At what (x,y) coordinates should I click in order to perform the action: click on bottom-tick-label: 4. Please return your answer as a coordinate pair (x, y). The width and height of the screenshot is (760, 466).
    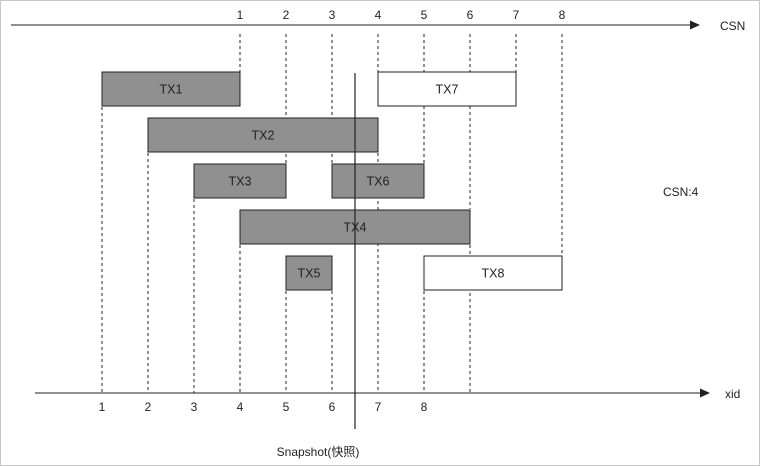
    Looking at the image, I should click on (240, 407).